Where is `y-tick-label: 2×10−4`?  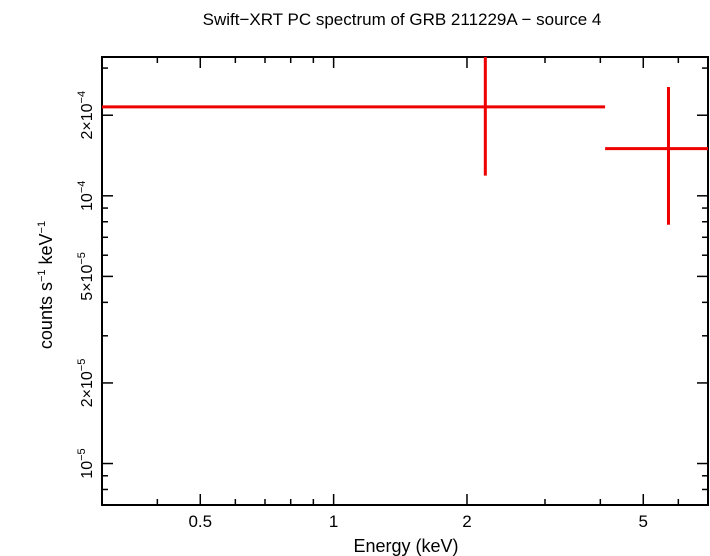 y-tick-label: 2×10−4 is located at coordinates (86, 115).